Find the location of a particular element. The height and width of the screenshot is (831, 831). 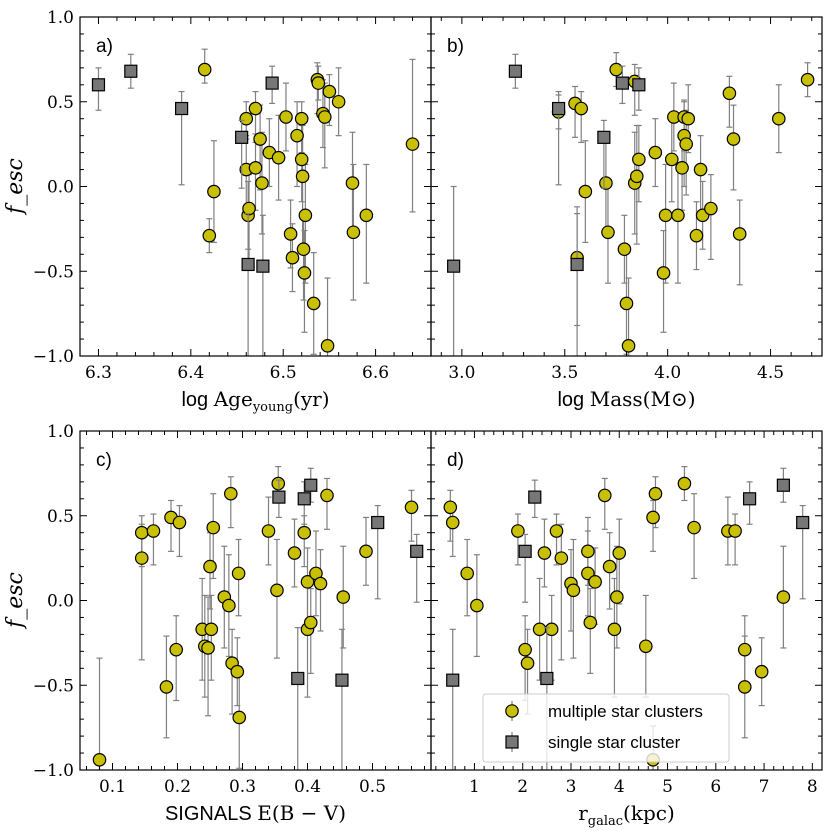

x-tick-label: 6.6 is located at coordinates (375, 373).